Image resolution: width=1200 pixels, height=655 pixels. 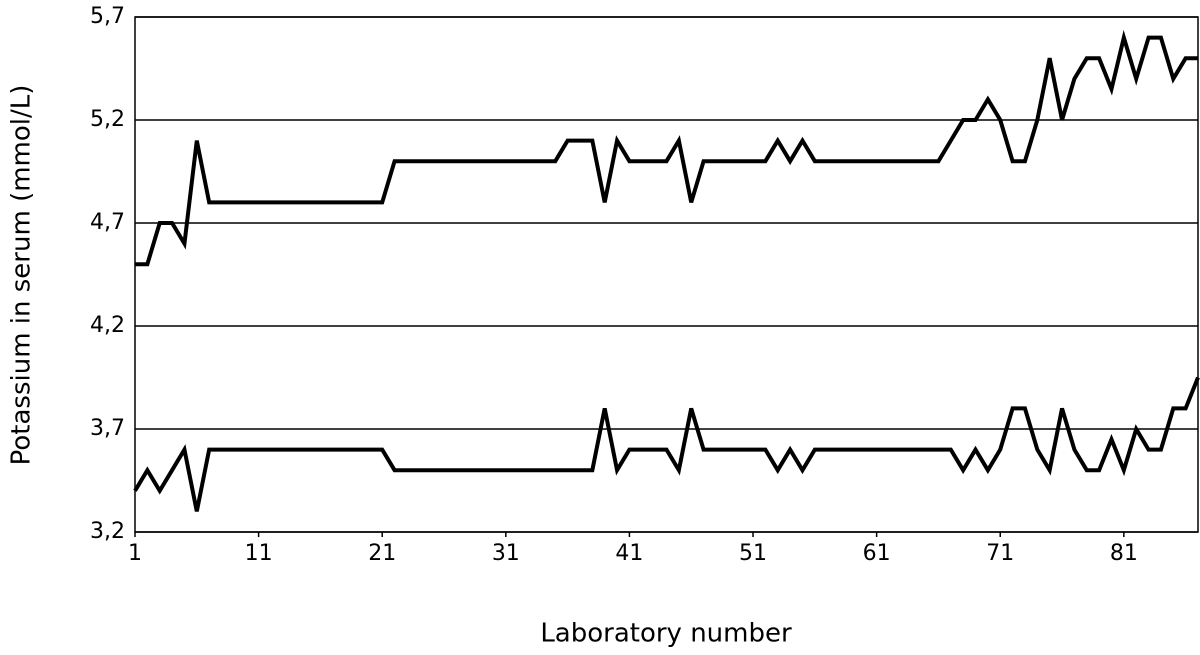 What do you see at coordinates (107, 119) in the screenshot?
I see `y-tick-label: 5,2` at bounding box center [107, 119].